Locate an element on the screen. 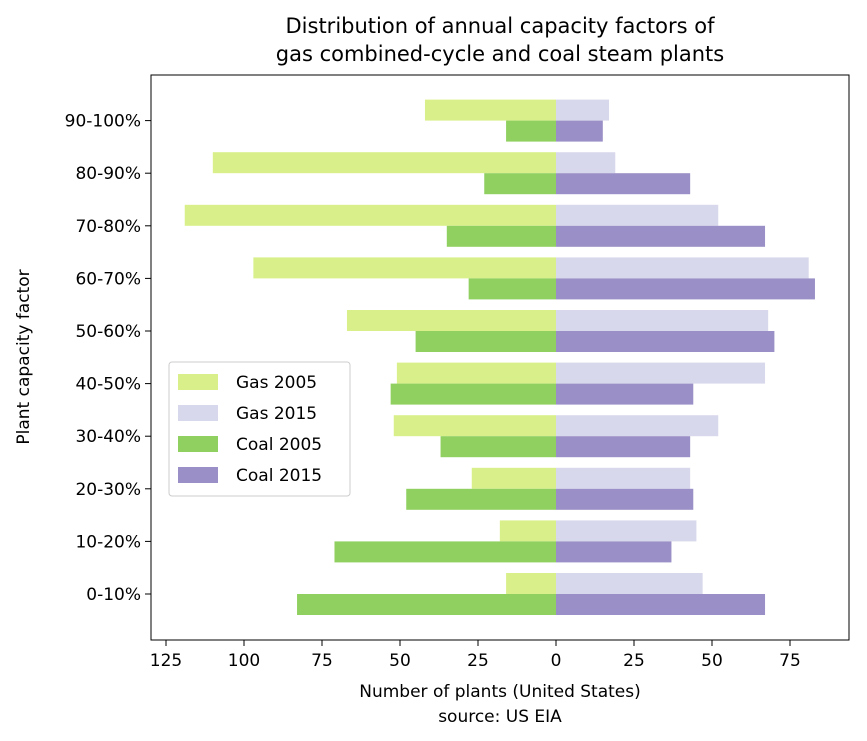 The image size is (867, 741). bar-coal-2015-50-60% is located at coordinates (665, 341).